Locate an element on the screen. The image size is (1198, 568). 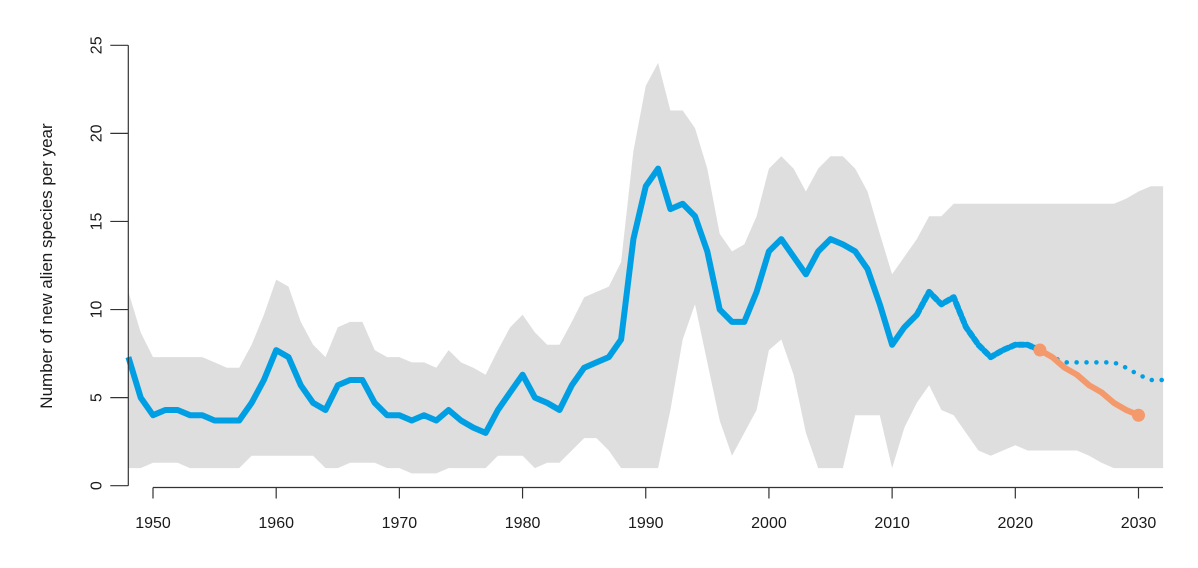
y-tick-label: 0 is located at coordinates (96, 485).